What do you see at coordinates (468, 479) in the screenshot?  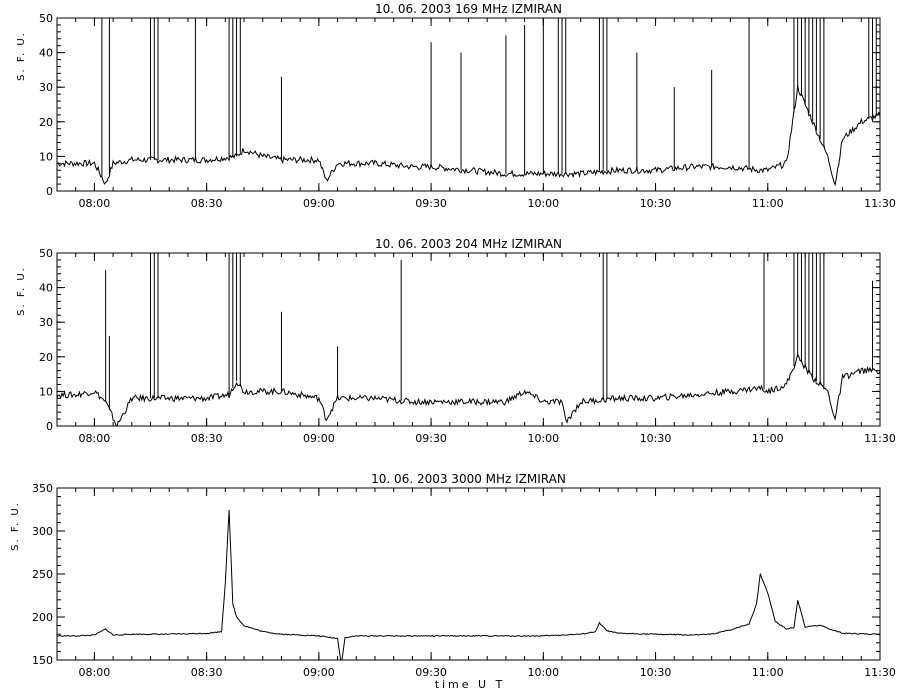 I see `chart-title: 10. 06. 2003 3000 MHz IZMIRAN` at bounding box center [468, 479].